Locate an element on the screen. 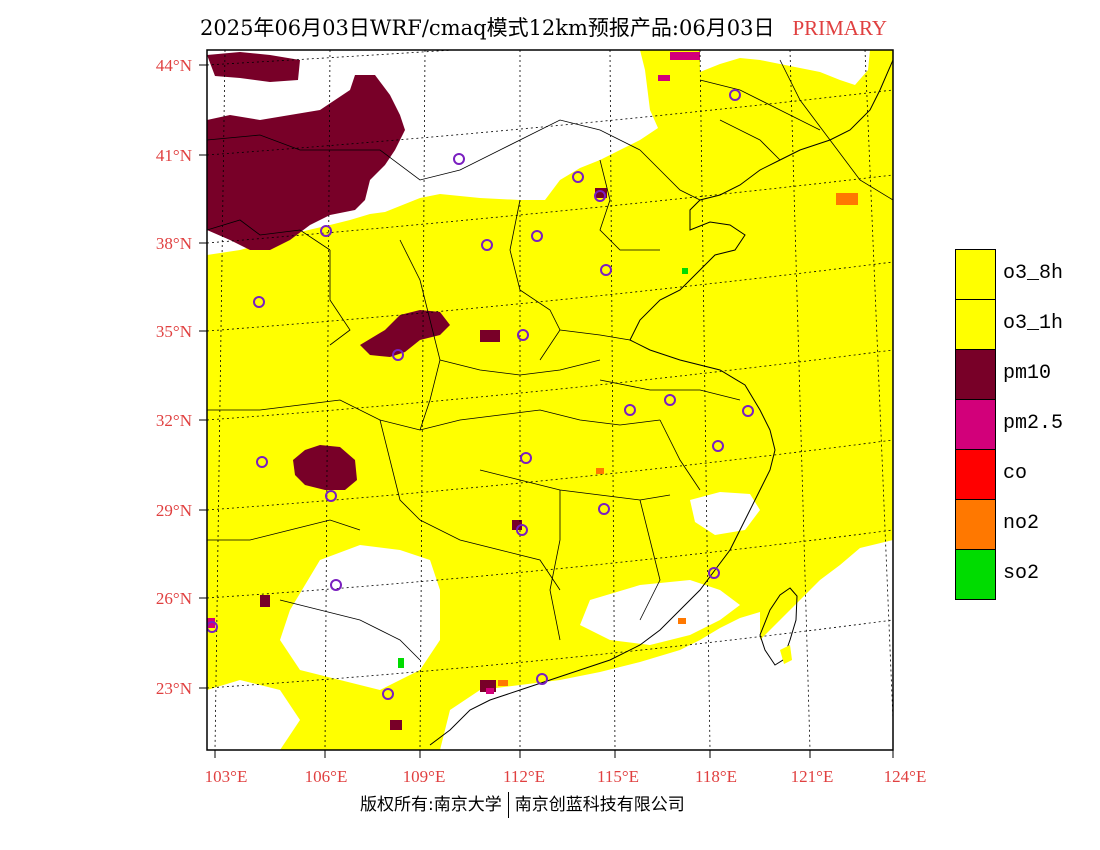 The height and width of the screenshot is (850, 1100). lon-label: 109°E is located at coordinates (424, 776).